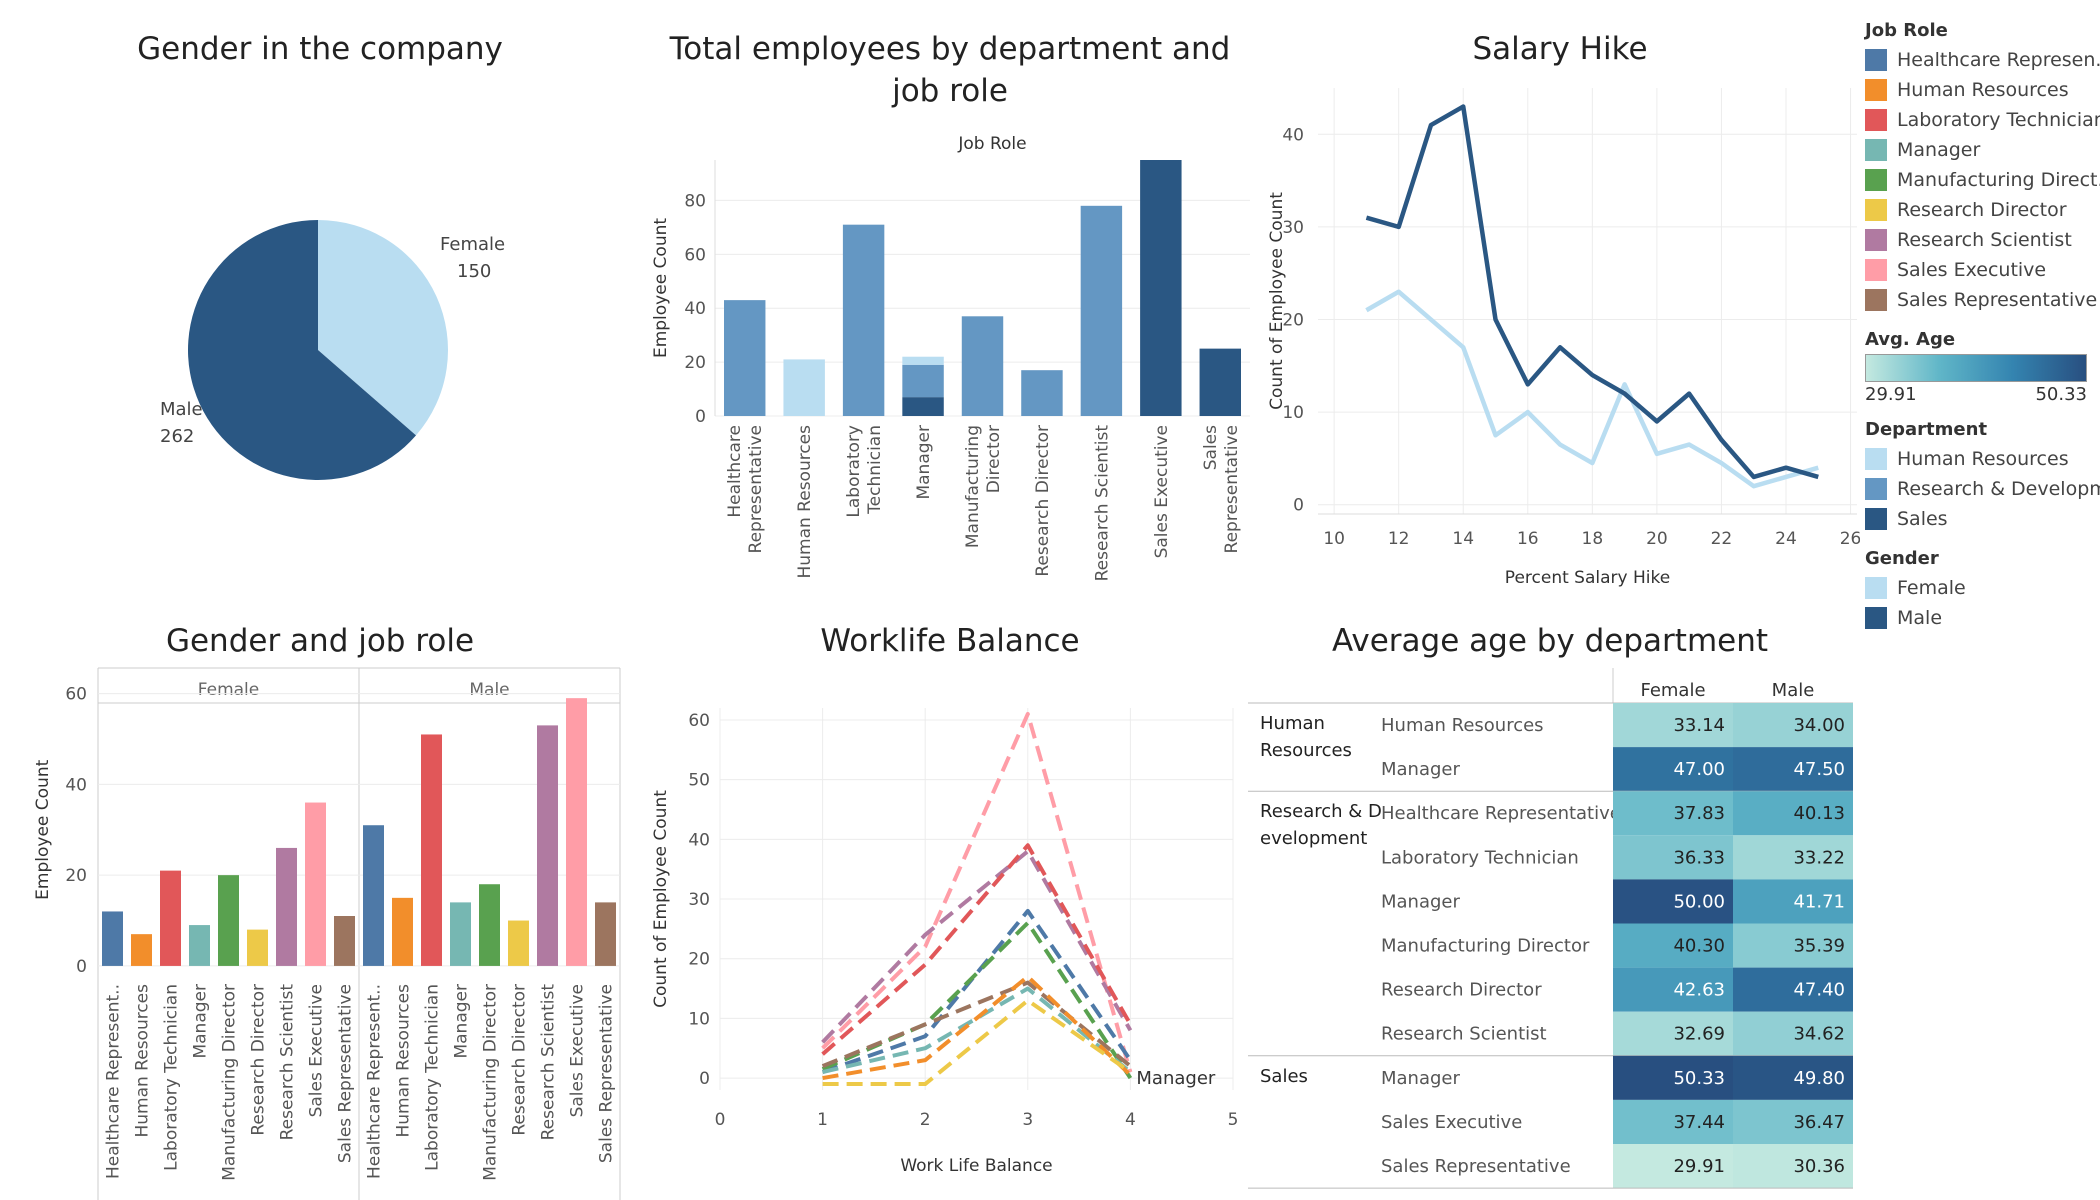  I want to click on y-tick-label: 50, so click(699, 781).